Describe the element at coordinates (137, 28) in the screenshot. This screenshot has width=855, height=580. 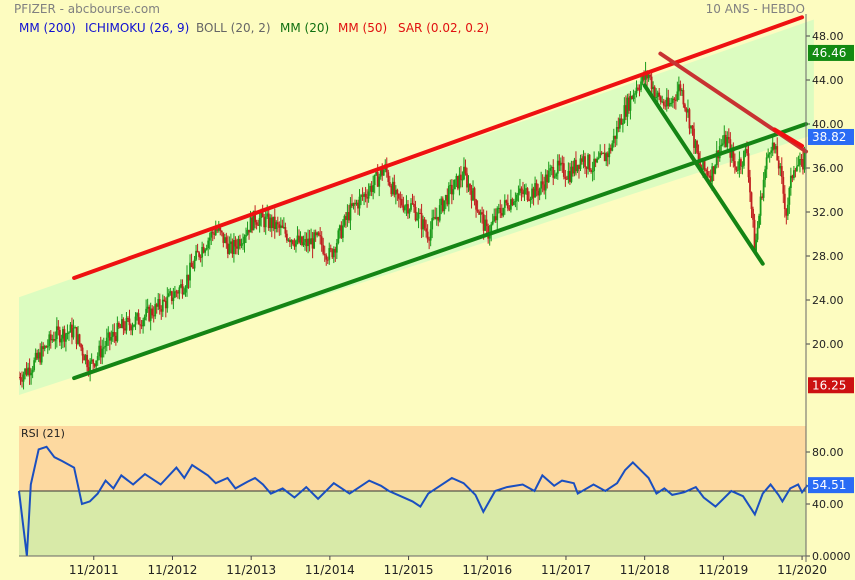
I see `indicator-ichimoku: ICHIMOKU (26, 9)` at that location.